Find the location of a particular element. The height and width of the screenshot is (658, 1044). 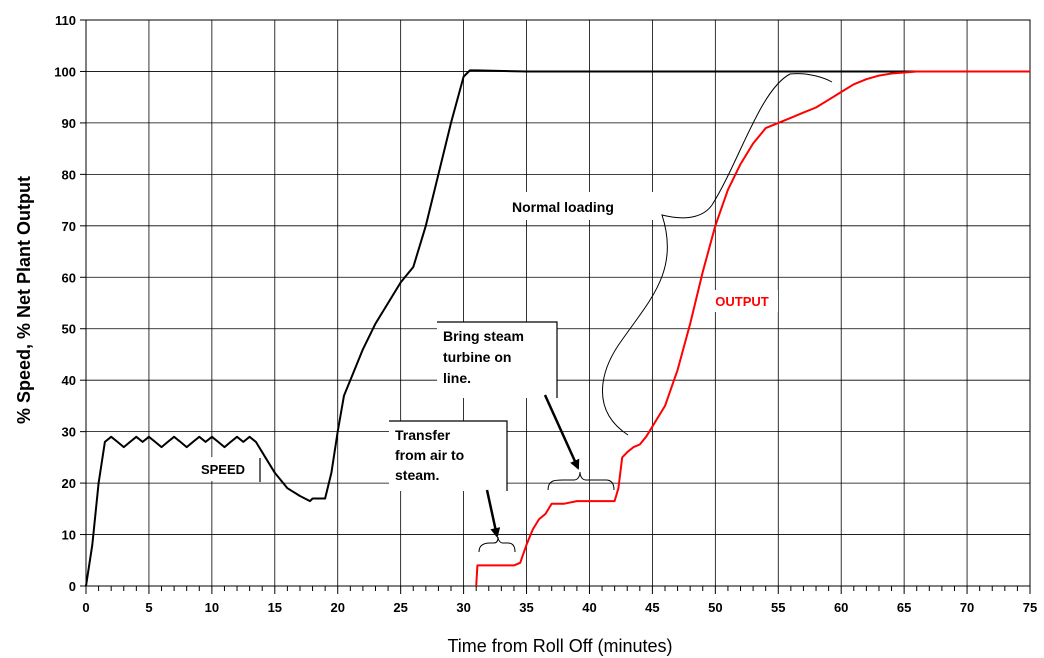

x-tick-label: 0 is located at coordinates (85, 607).